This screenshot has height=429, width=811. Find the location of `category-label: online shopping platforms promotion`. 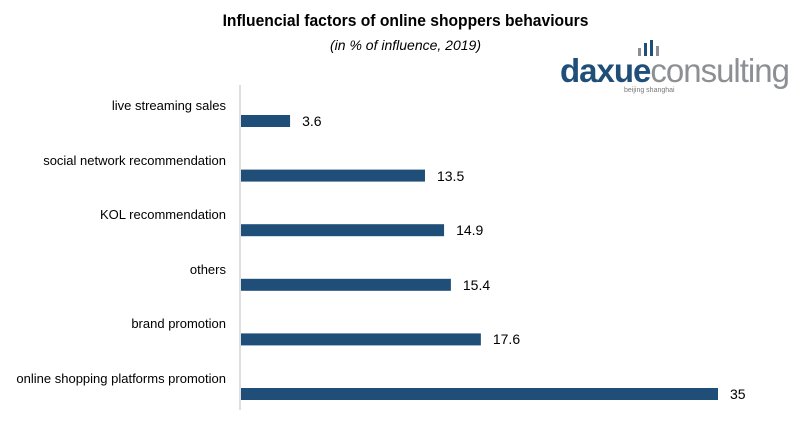

category-label: online shopping platforms promotion is located at coordinates (121, 378).